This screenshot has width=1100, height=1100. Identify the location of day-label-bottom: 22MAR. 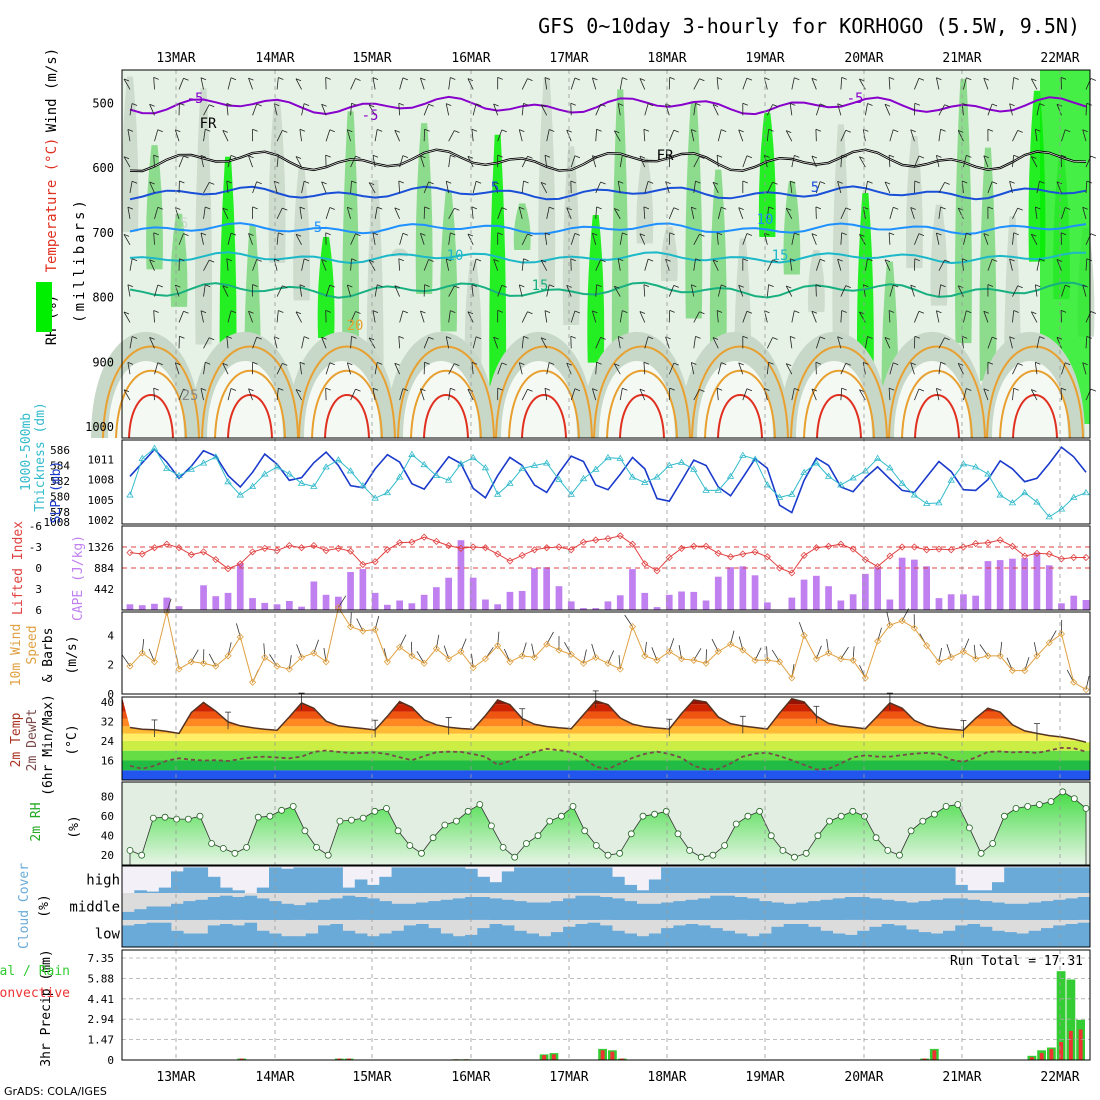
(1059, 1077).